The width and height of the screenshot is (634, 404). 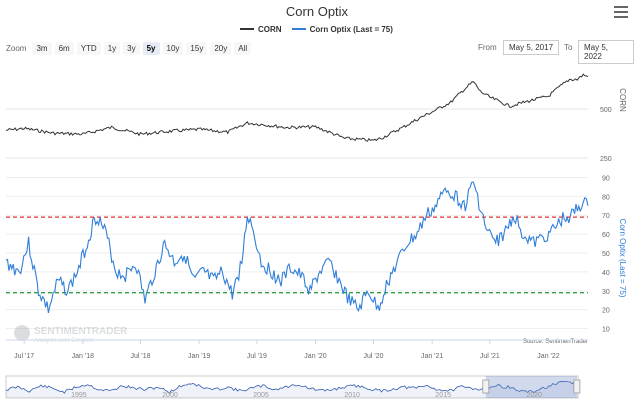 What do you see at coordinates (197, 48) in the screenshot?
I see `zoom-button-15y: 15y` at bounding box center [197, 48].